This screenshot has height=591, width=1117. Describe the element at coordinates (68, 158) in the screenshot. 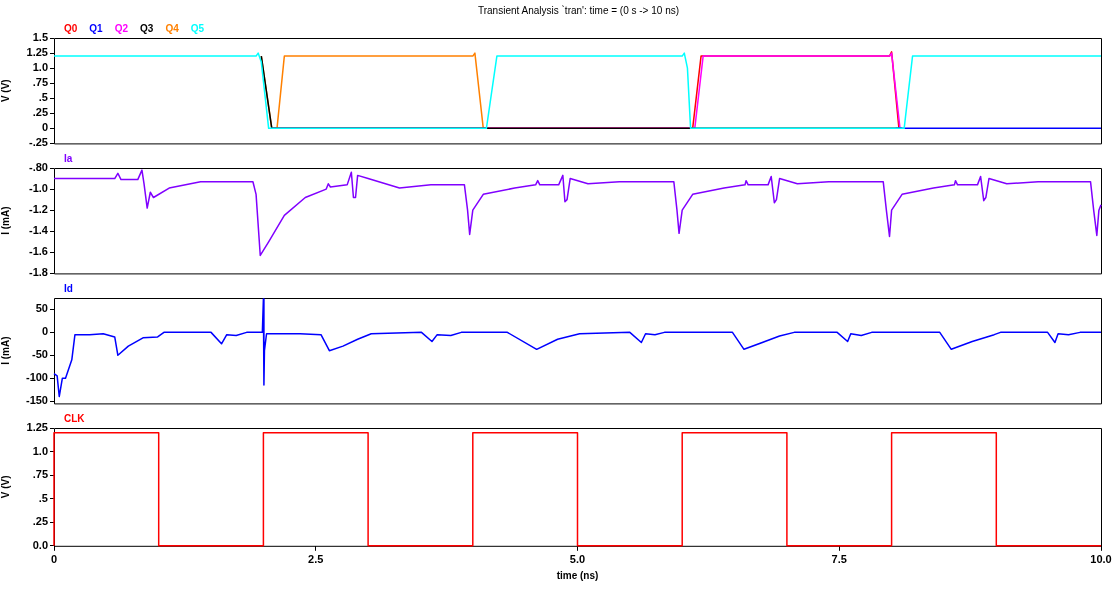

I see `series-label: Ia` at that location.